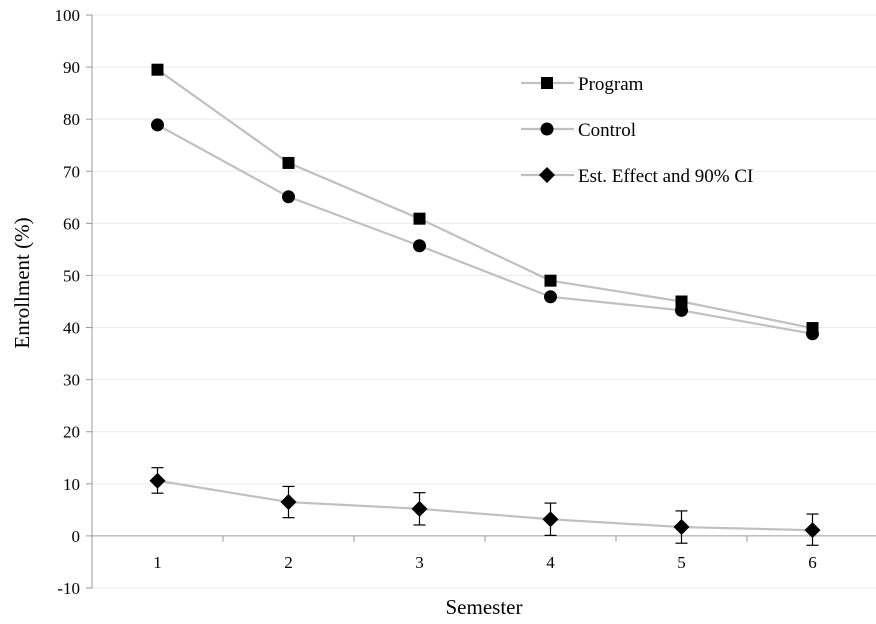  What do you see at coordinates (607, 130) in the screenshot?
I see `legend-label: Control` at bounding box center [607, 130].